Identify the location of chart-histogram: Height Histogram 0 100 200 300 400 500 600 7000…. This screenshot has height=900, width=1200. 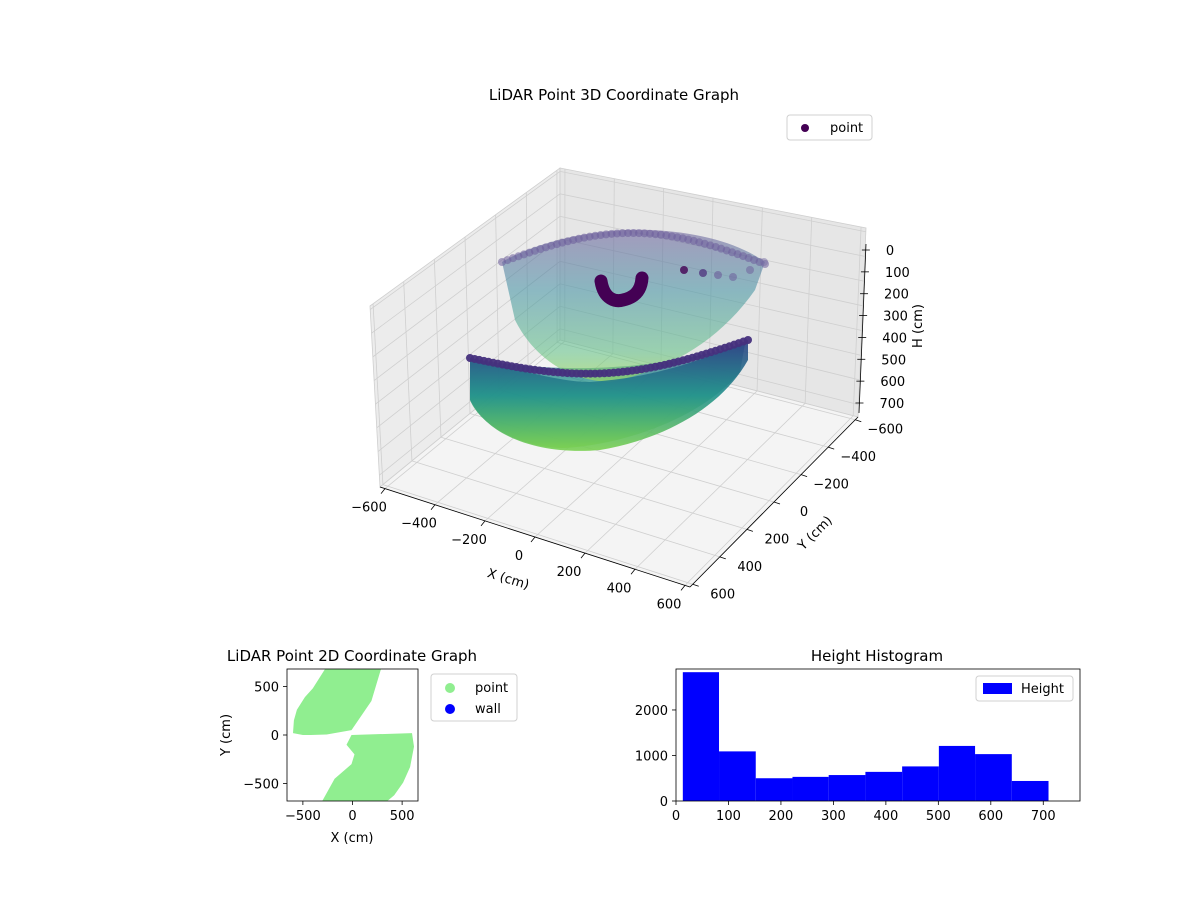
(858, 735).